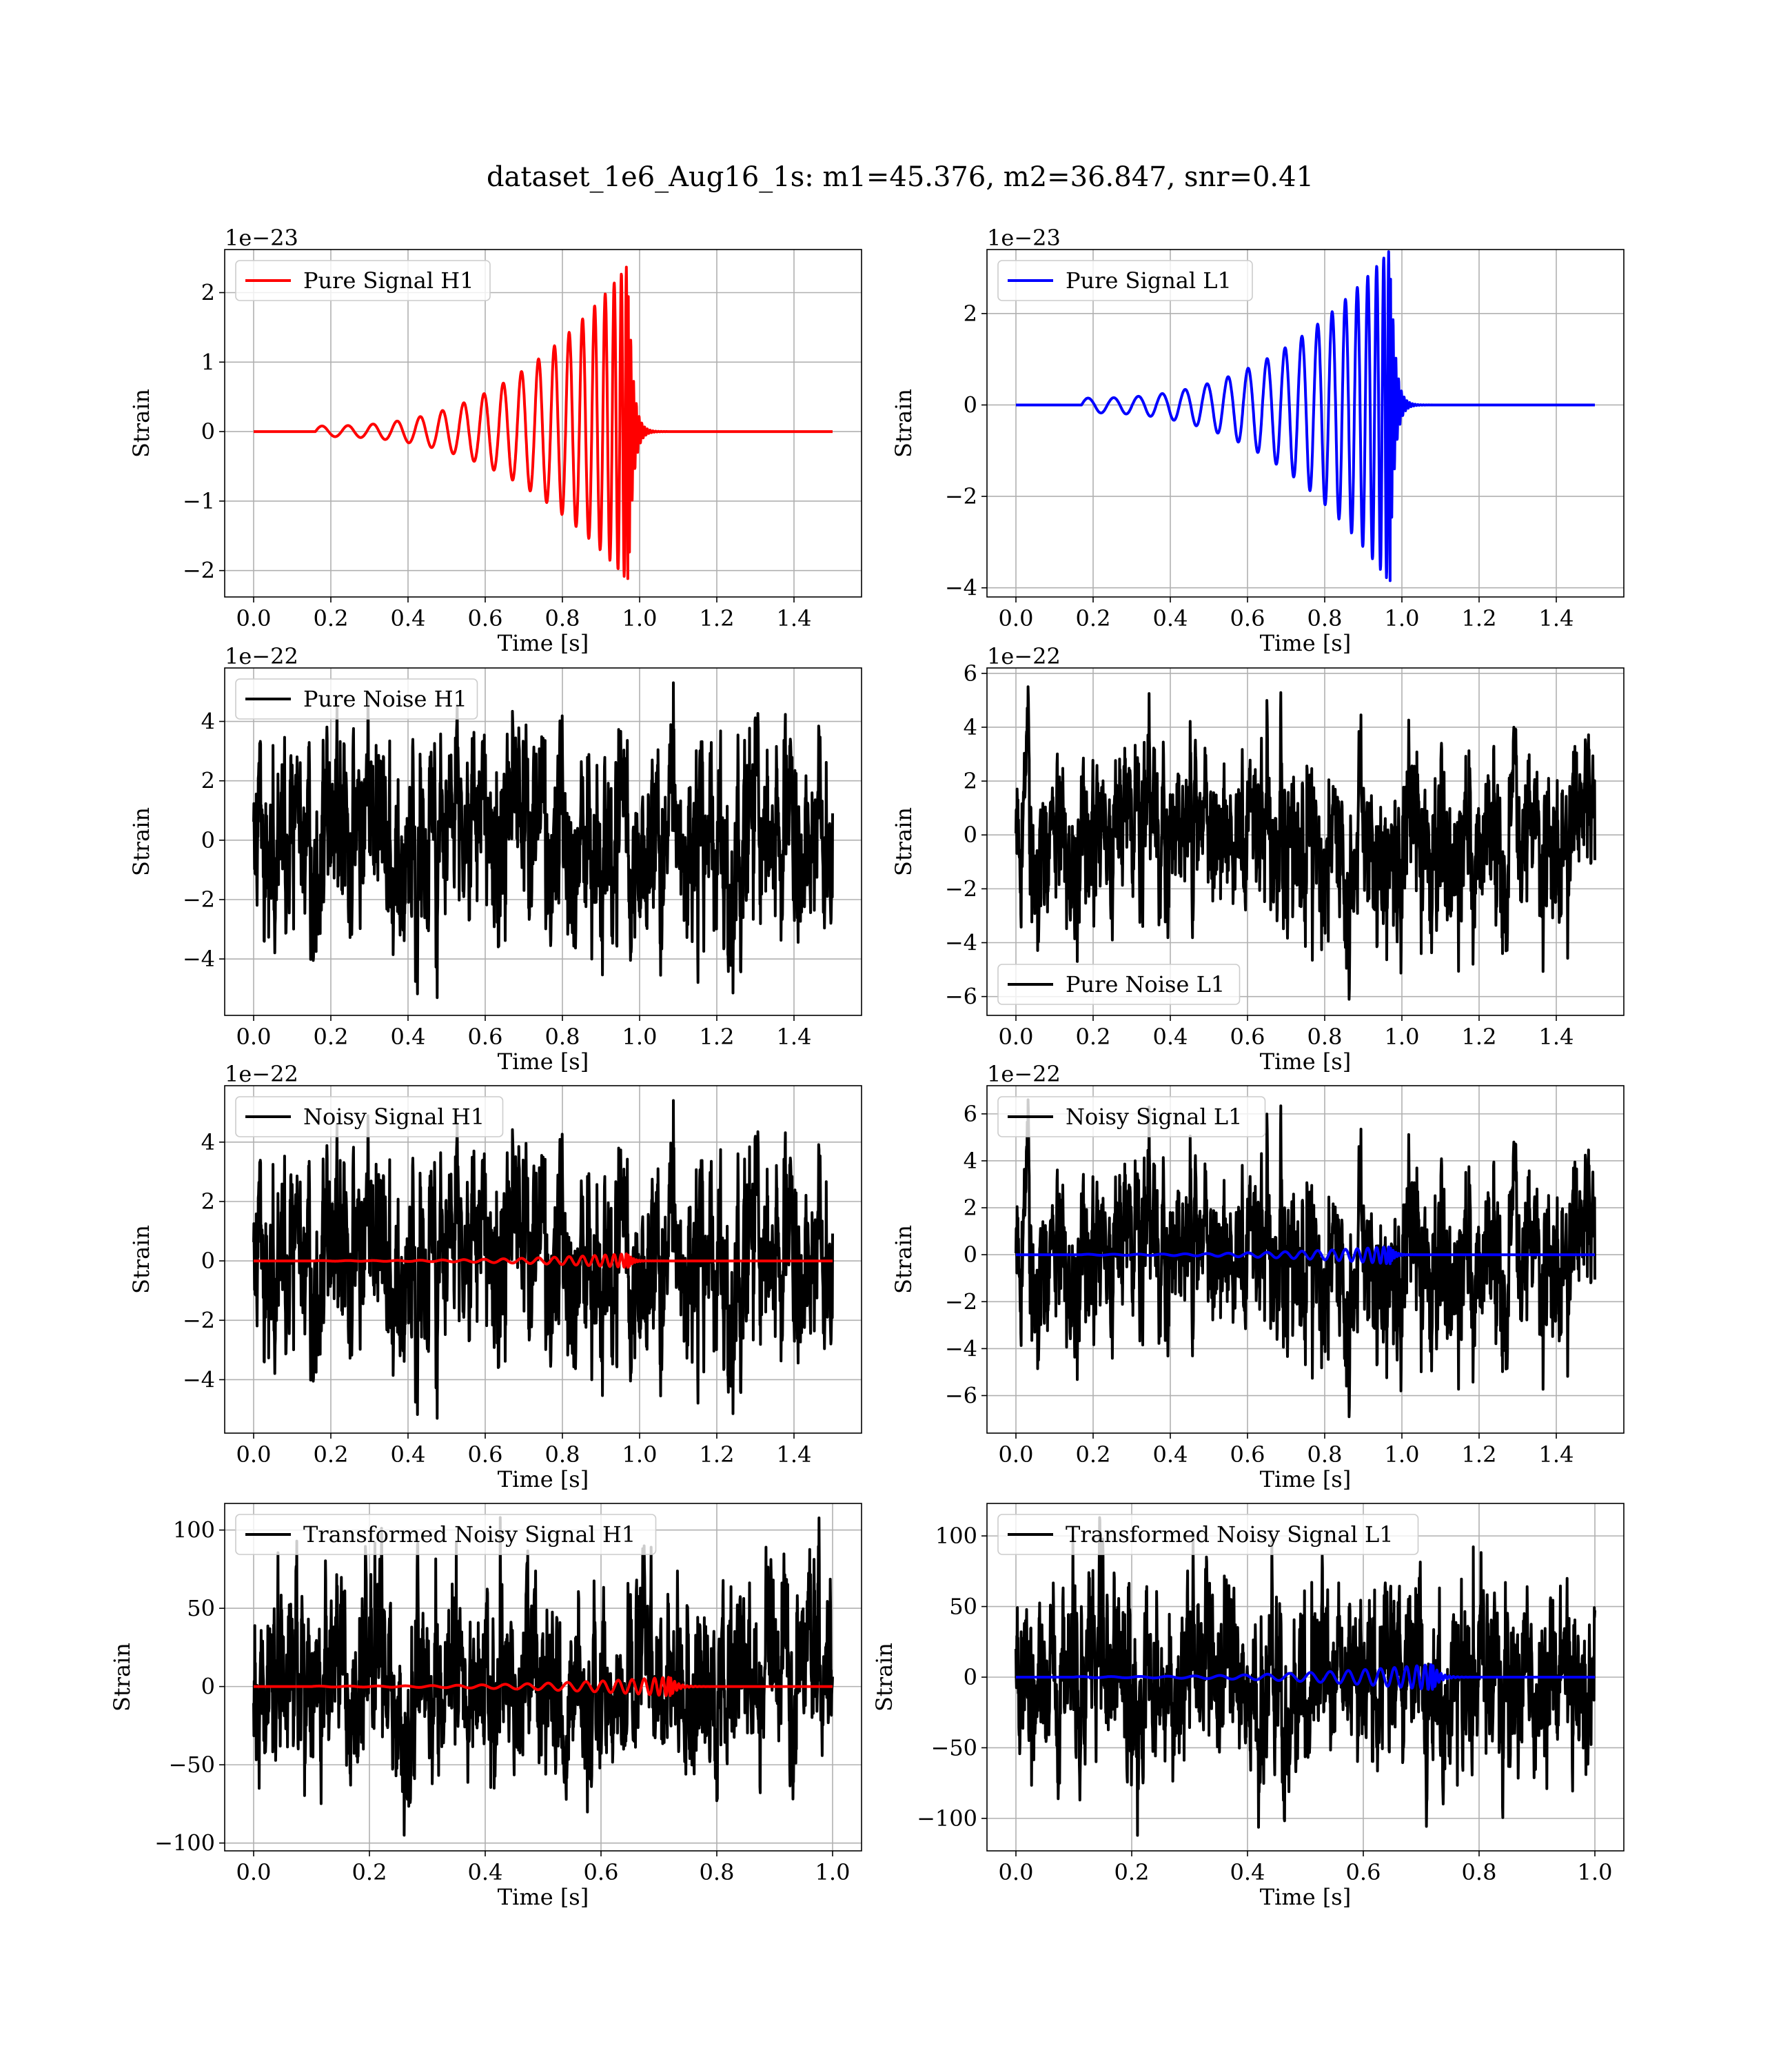  What do you see at coordinates (409, 1454) in the screenshot?
I see `x-tick-label: 0.4` at bounding box center [409, 1454].